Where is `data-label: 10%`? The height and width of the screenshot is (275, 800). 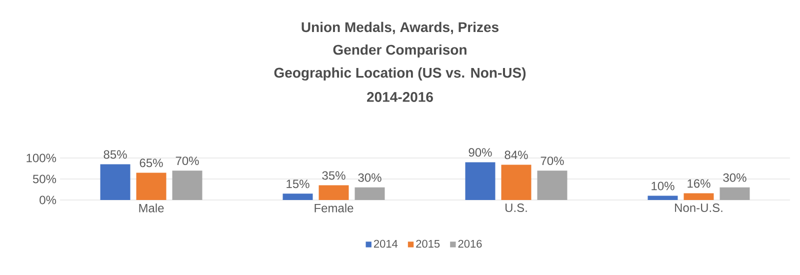
data-label: 10% is located at coordinates (663, 186).